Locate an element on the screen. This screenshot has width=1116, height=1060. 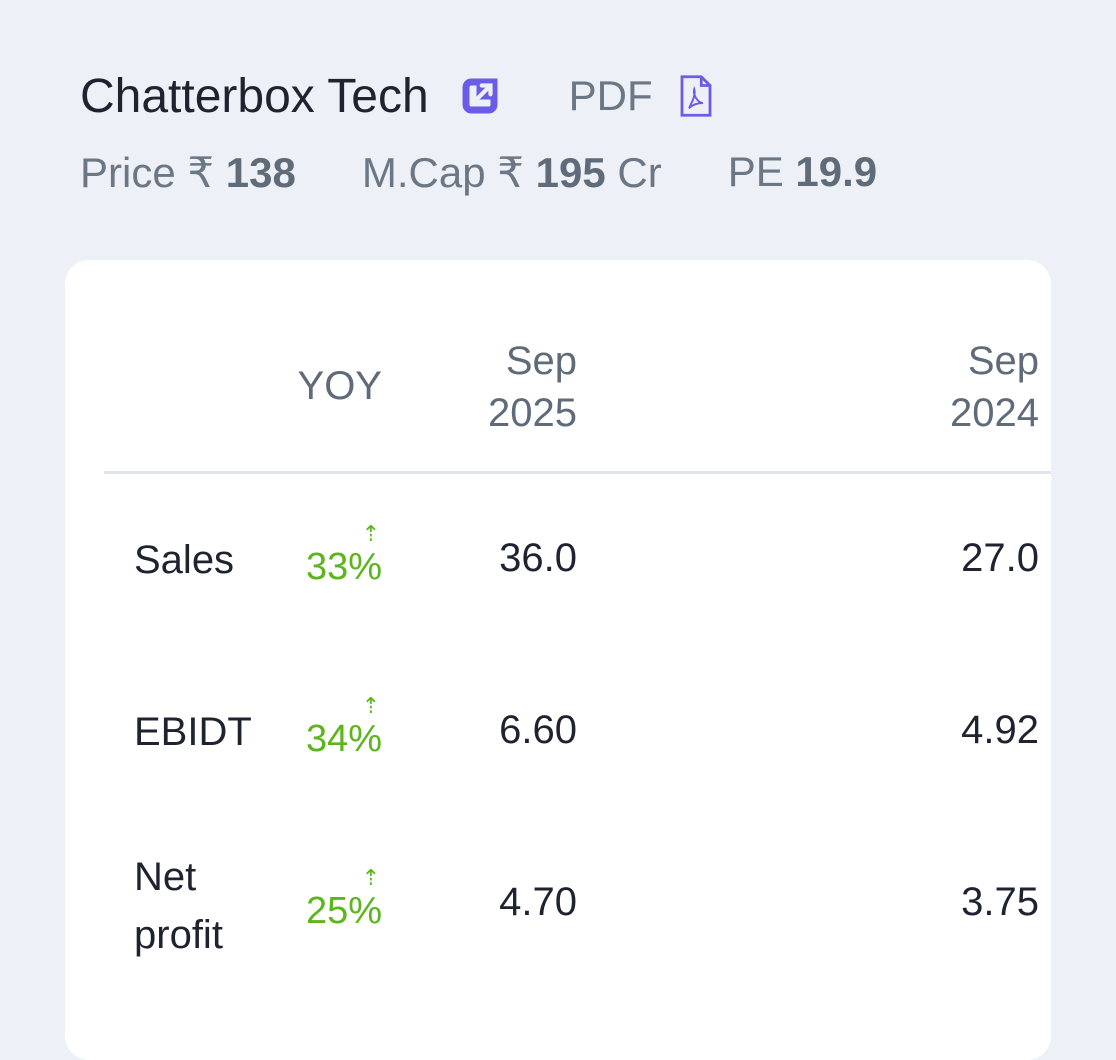
key-stats: Price ₹ 138 M.Cap ₹ 195 Cr PE 19.9 is located at coordinates (511, 172).